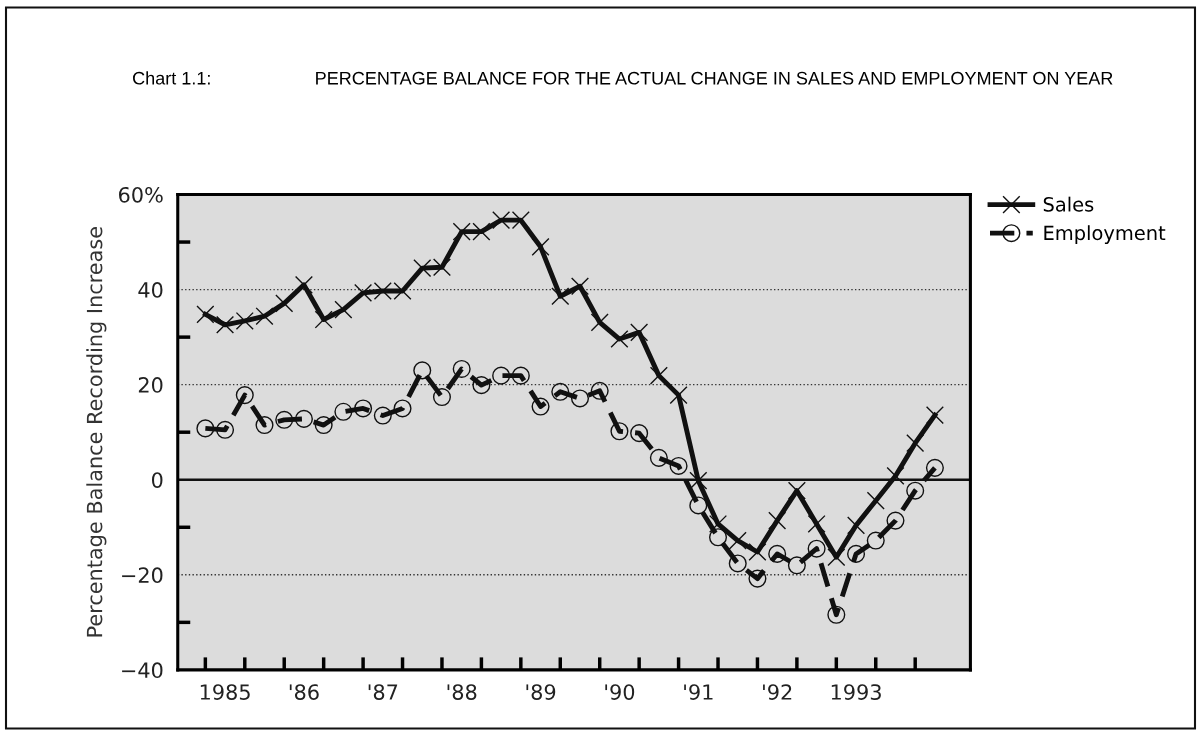 Image resolution: width=1201 pixels, height=751 pixels. What do you see at coordinates (714, 78) in the screenshot?
I see `chart-subtitle: PERCENTAGE BALANCE FOR THE ACTUAL CHANGE IN SALES AND EMPLOYMENT ON YEAR` at bounding box center [714, 78].